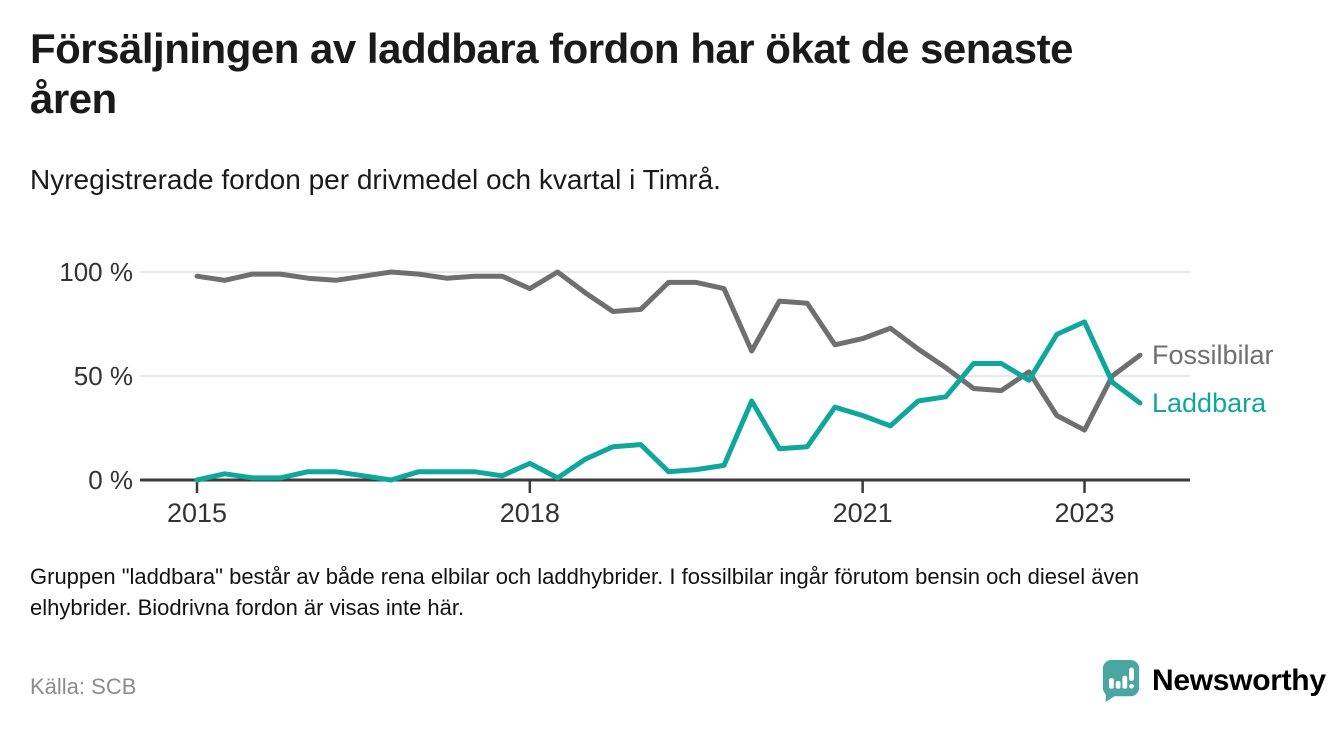 The height and width of the screenshot is (733, 1340). I want to click on legend-label-fossilbilar: Fossilbilar, so click(1213, 355).